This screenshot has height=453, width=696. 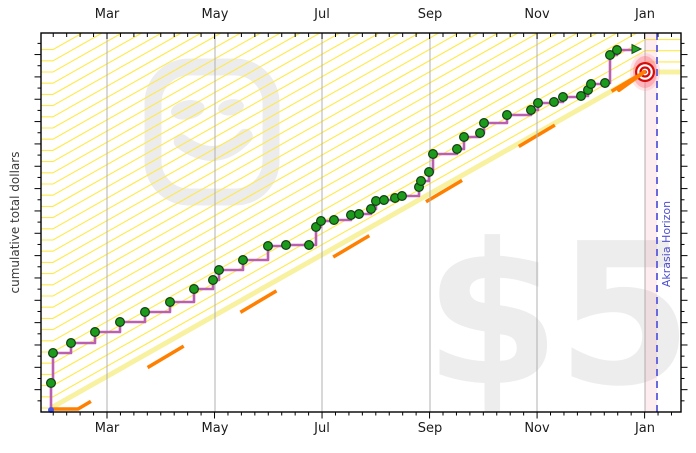 I want to click on month-label-bottom: Mar, so click(x=107, y=428).